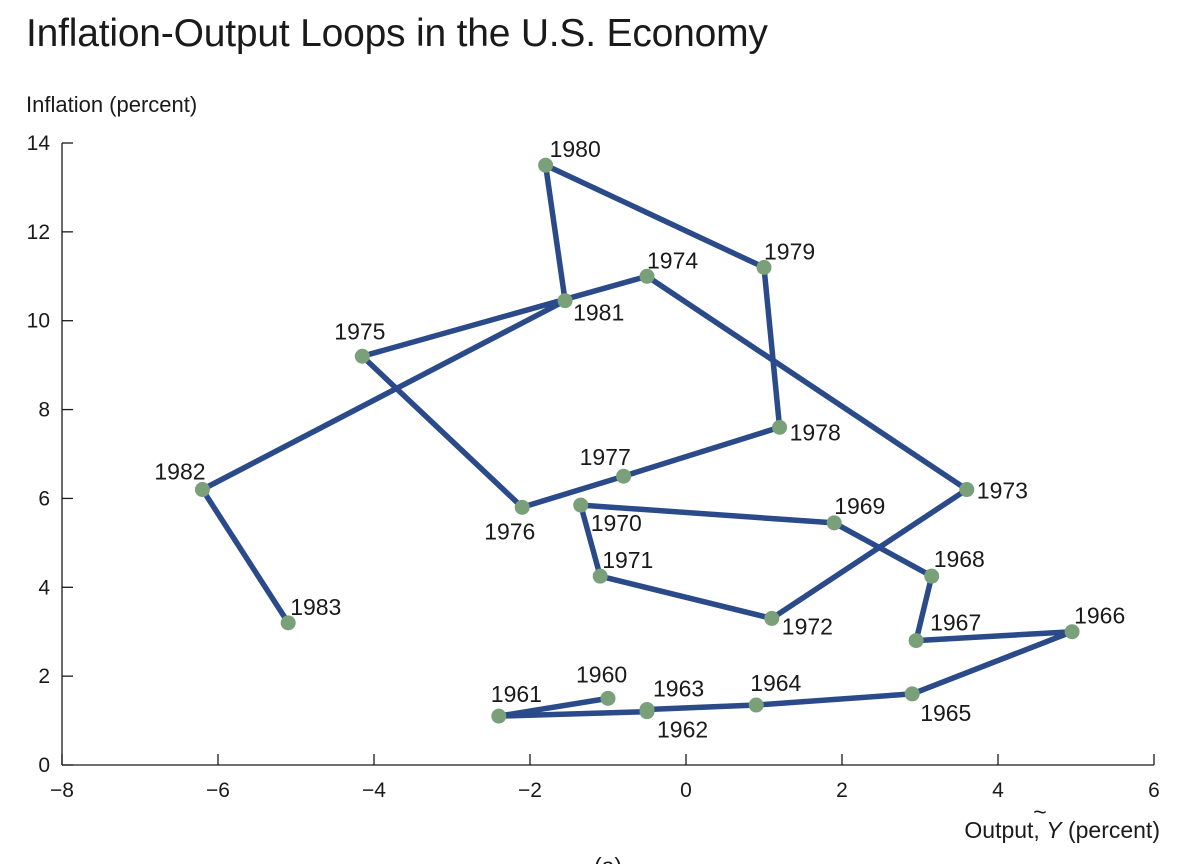 The width and height of the screenshot is (1200, 864). What do you see at coordinates (807, 626) in the screenshot?
I see `label-1972: 1972` at bounding box center [807, 626].